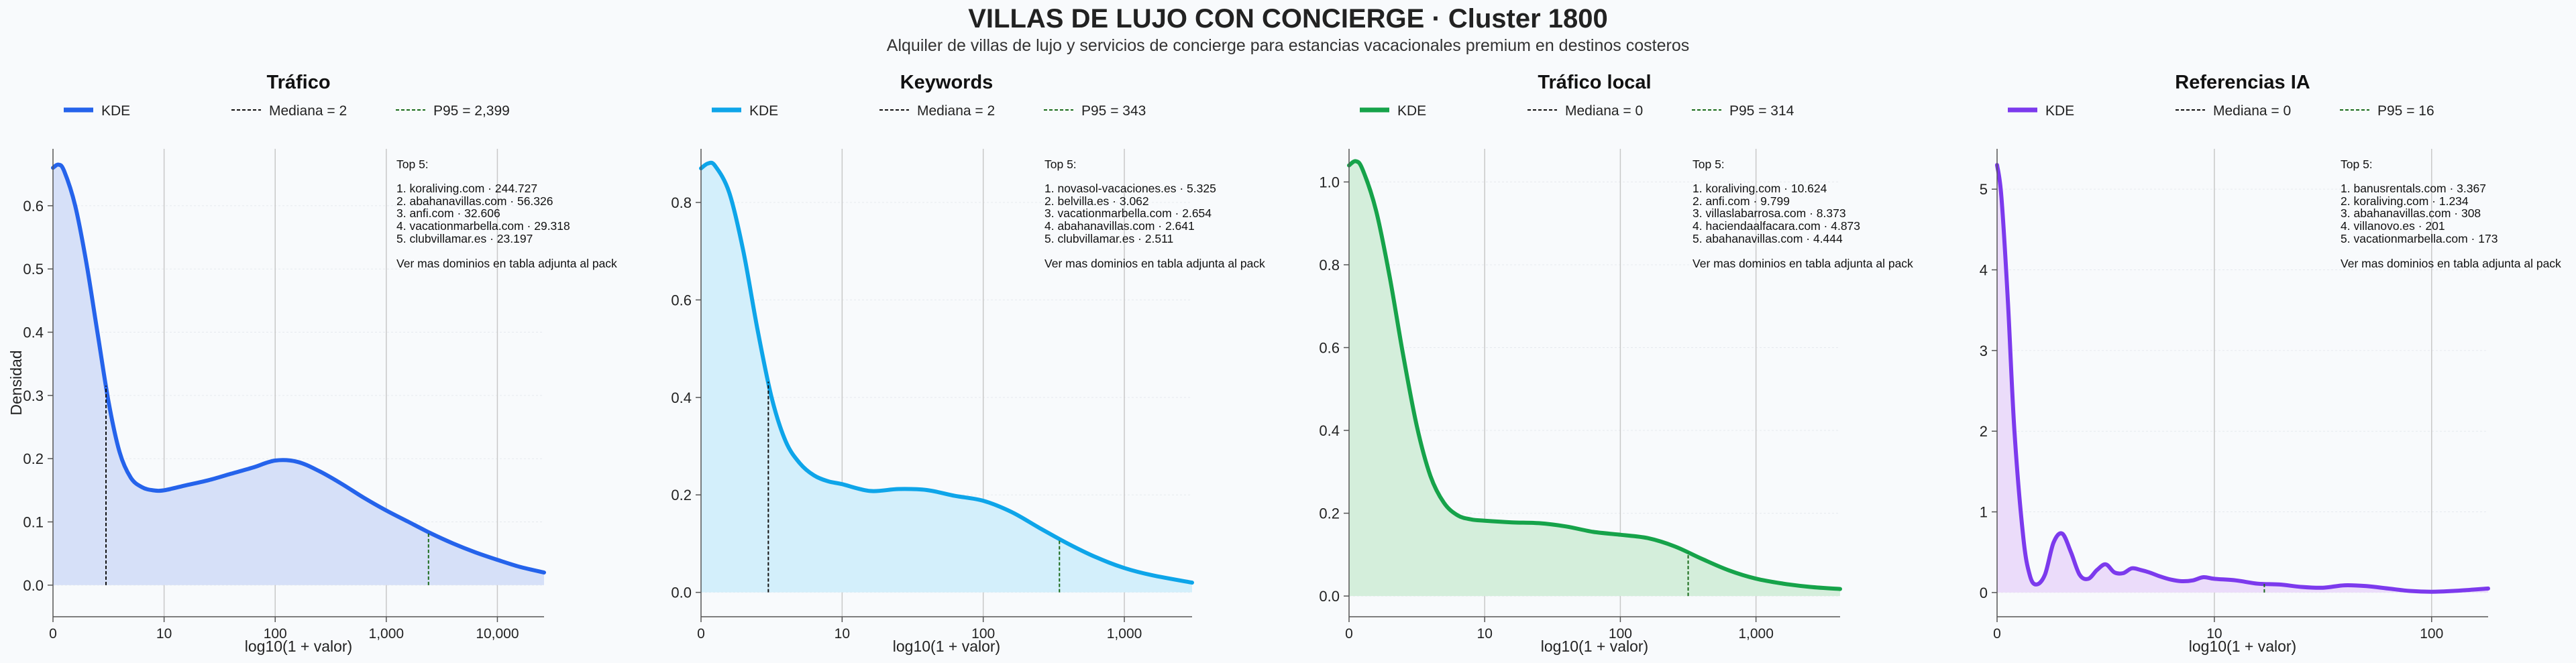  What do you see at coordinates (466, 188) in the screenshot?
I see `annotation-line: 1. koraliving.com · 244.727` at bounding box center [466, 188].